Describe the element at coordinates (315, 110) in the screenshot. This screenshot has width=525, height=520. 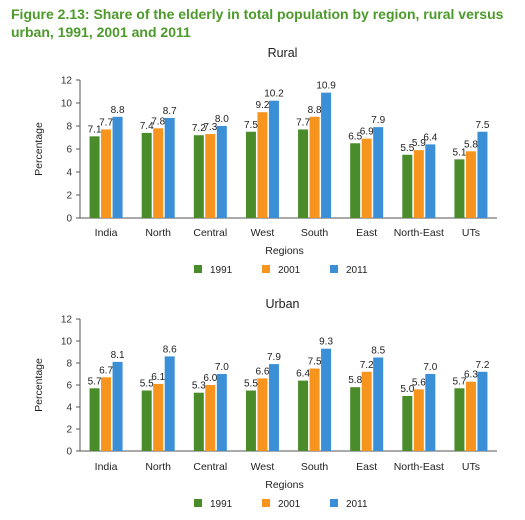
I see `data-label: 8.8` at that location.